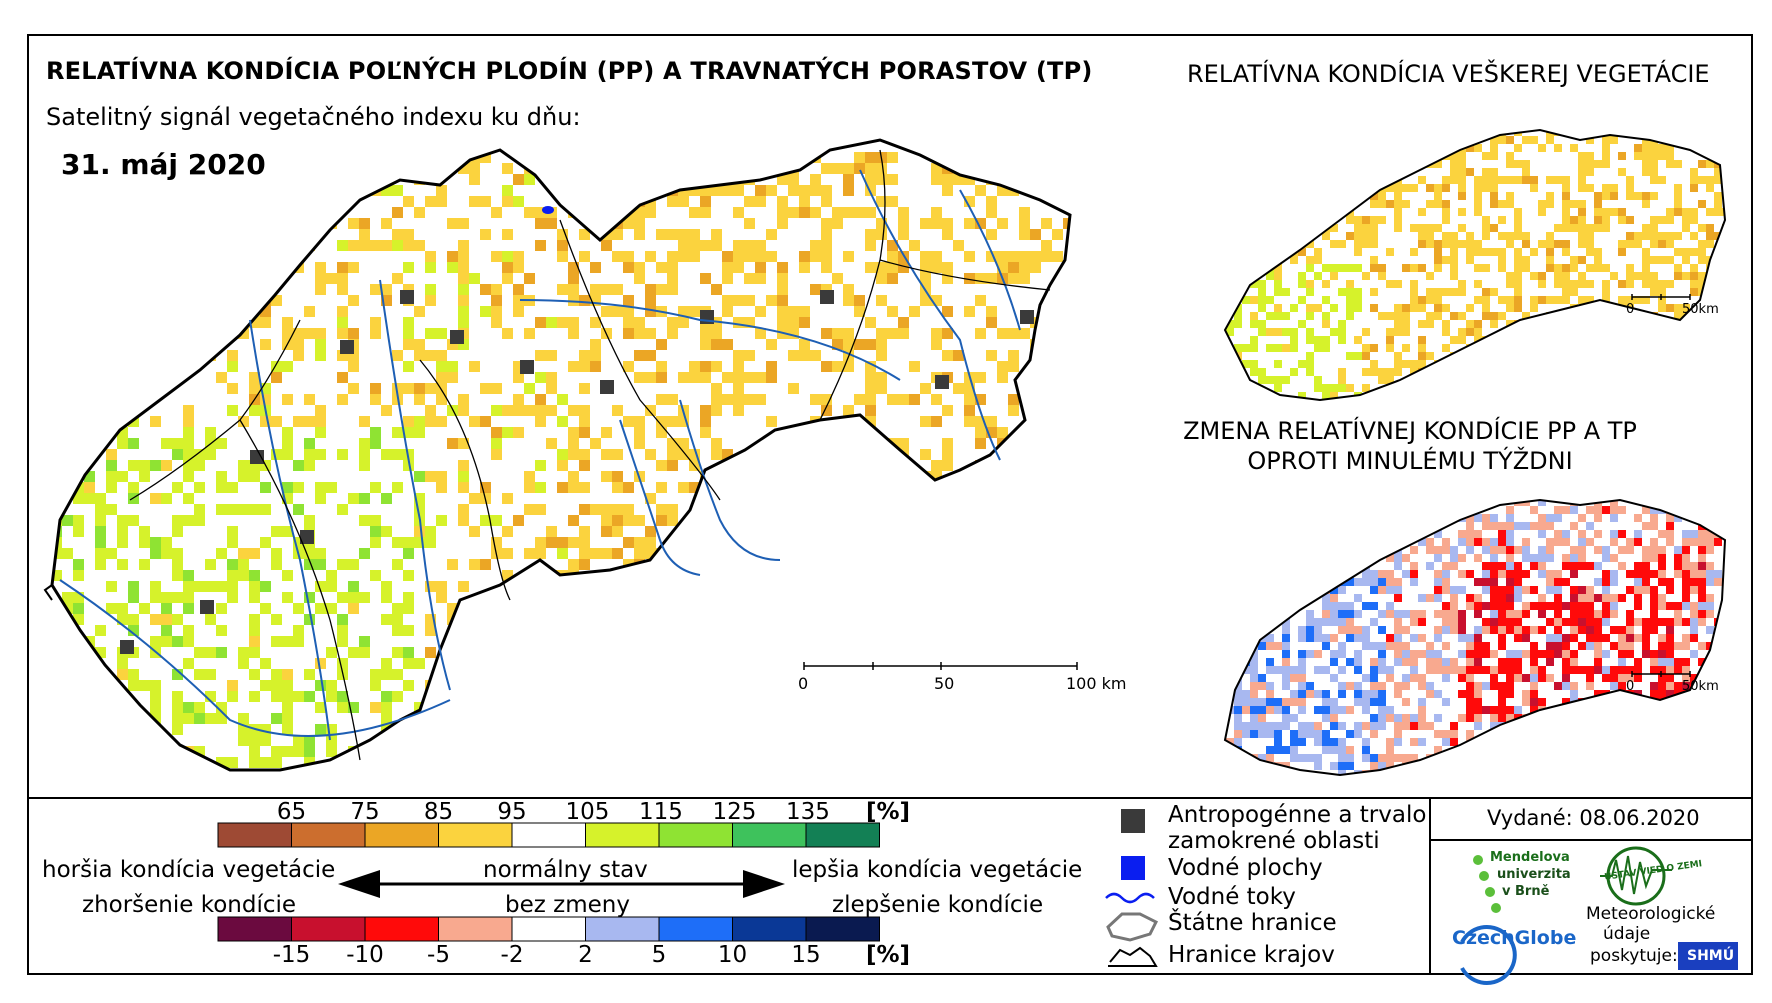  Describe the element at coordinates (890, 798) in the screenshot. I see `legend-divider` at that location.